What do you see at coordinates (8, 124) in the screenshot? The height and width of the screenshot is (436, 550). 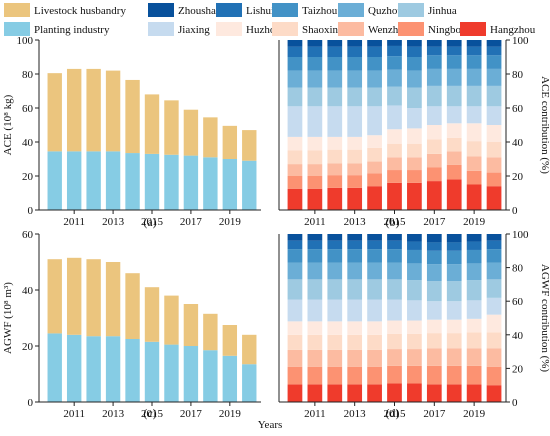 I see `y-axis-title: ACE (10⁸ kg)` at bounding box center [8, 124].